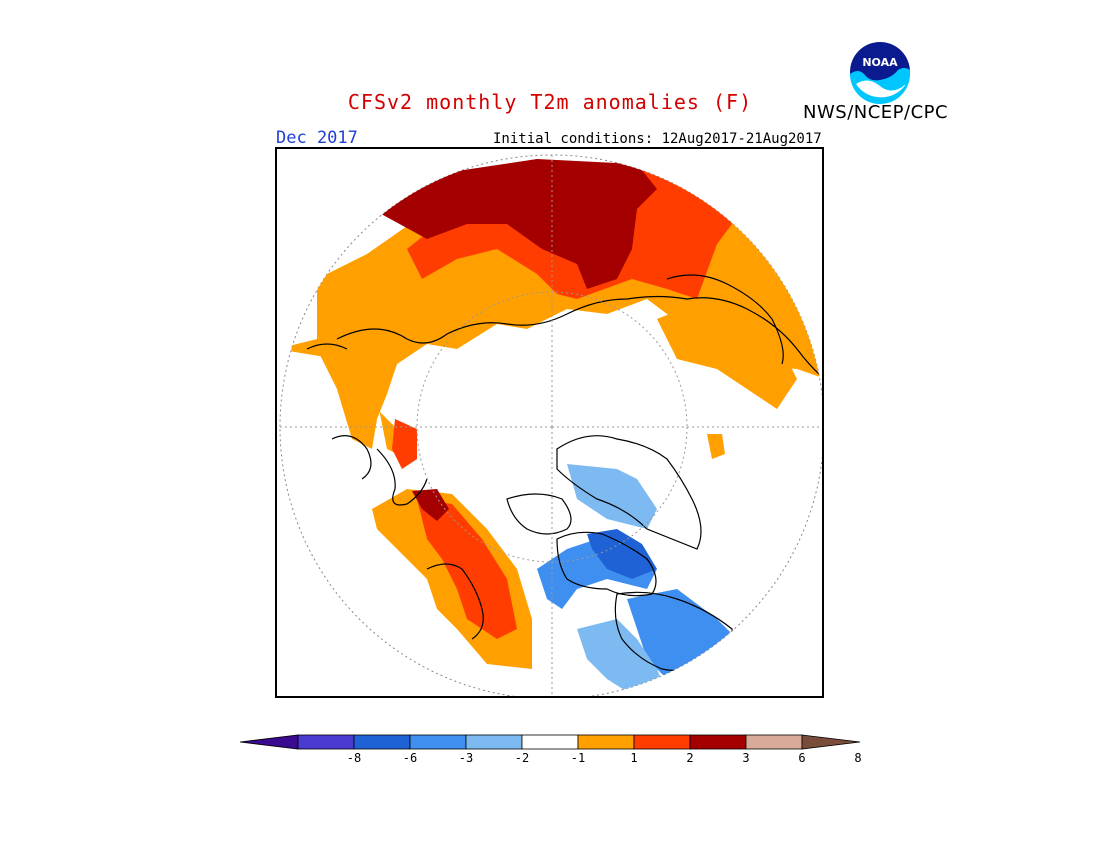  I want to click on anomaly-region-greenland-lightblue, so click(612, 496).